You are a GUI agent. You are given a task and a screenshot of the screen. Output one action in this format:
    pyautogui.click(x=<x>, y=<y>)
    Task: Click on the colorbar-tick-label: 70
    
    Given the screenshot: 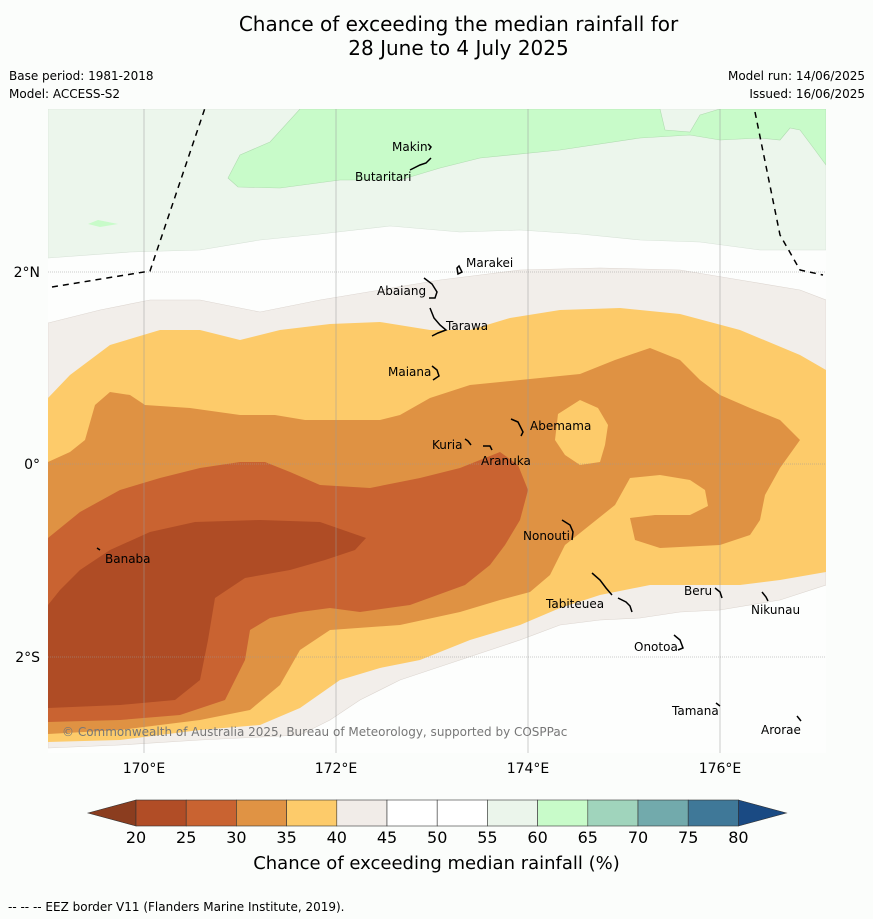 What is the action you would take?
    pyautogui.click(x=638, y=837)
    